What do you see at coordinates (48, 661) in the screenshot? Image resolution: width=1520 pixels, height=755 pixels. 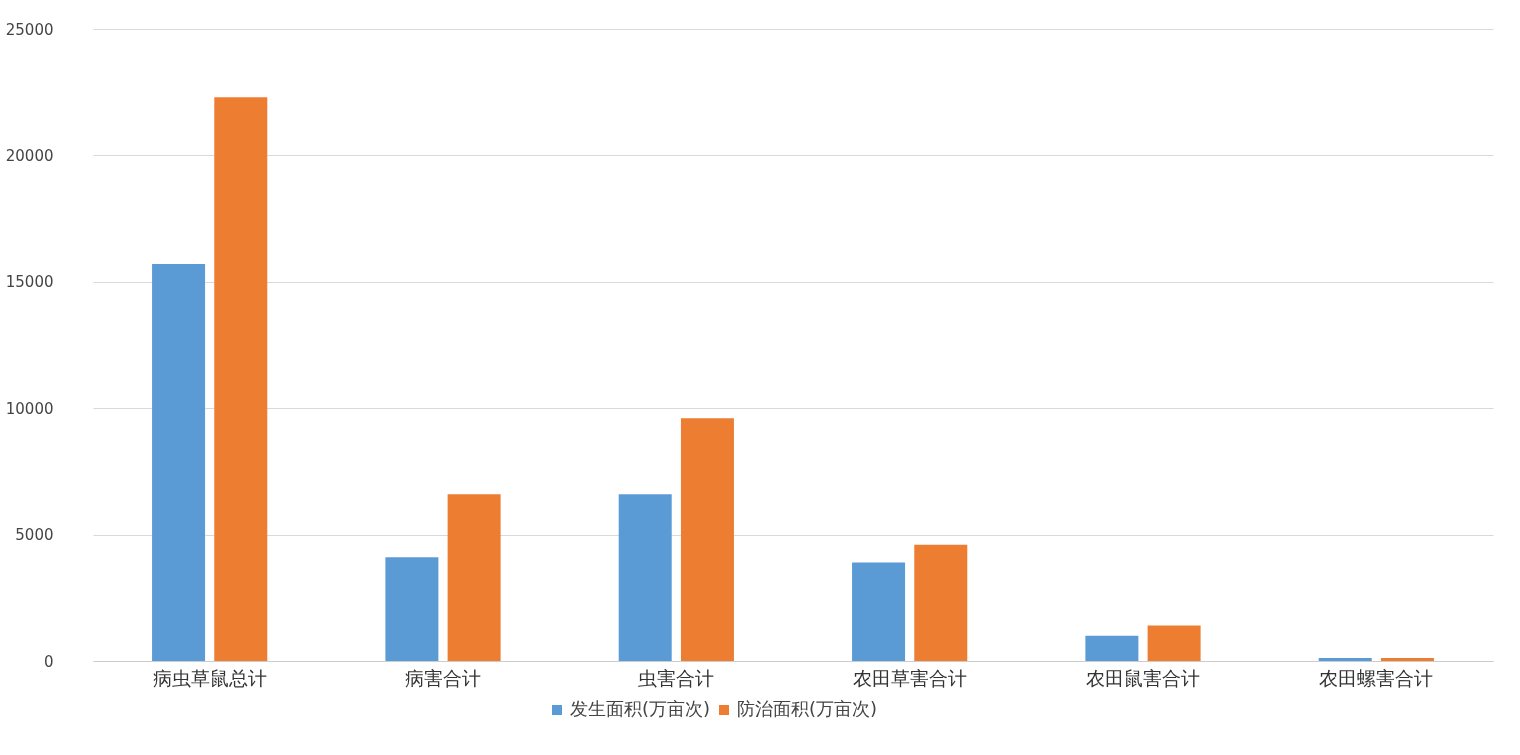 I see `y-tick-label: 0` at bounding box center [48, 661].